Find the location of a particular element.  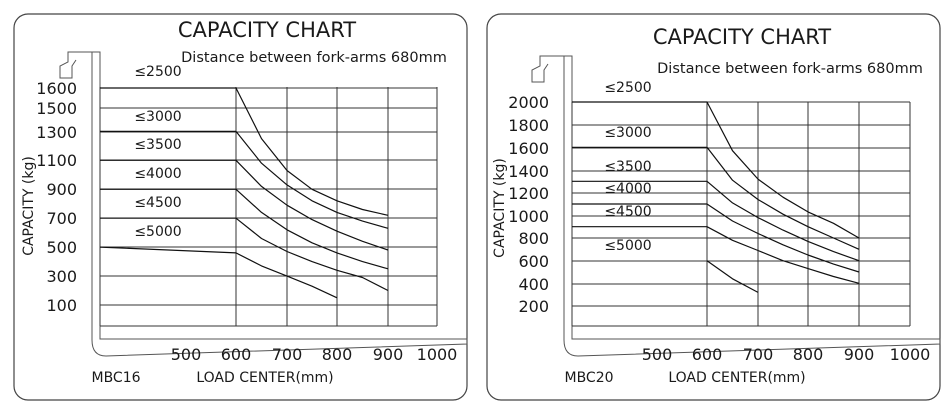

y-tick-label: 2000 is located at coordinates (528, 102).